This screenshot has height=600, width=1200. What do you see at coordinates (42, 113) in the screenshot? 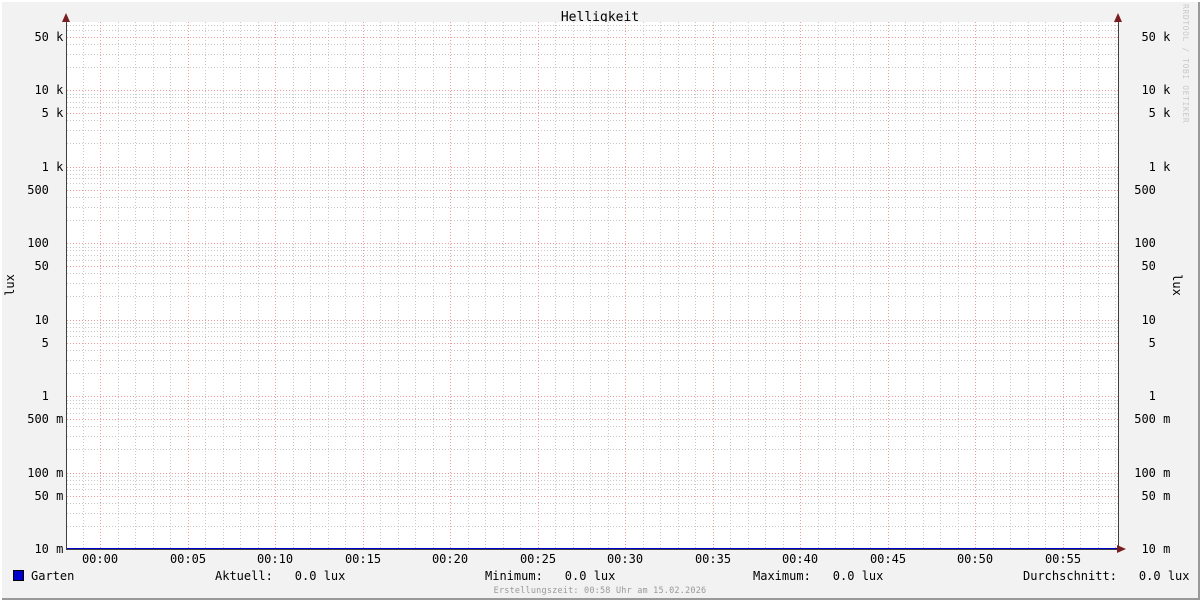
I see `y-tick-label-left: 5 k` at bounding box center [42, 113].